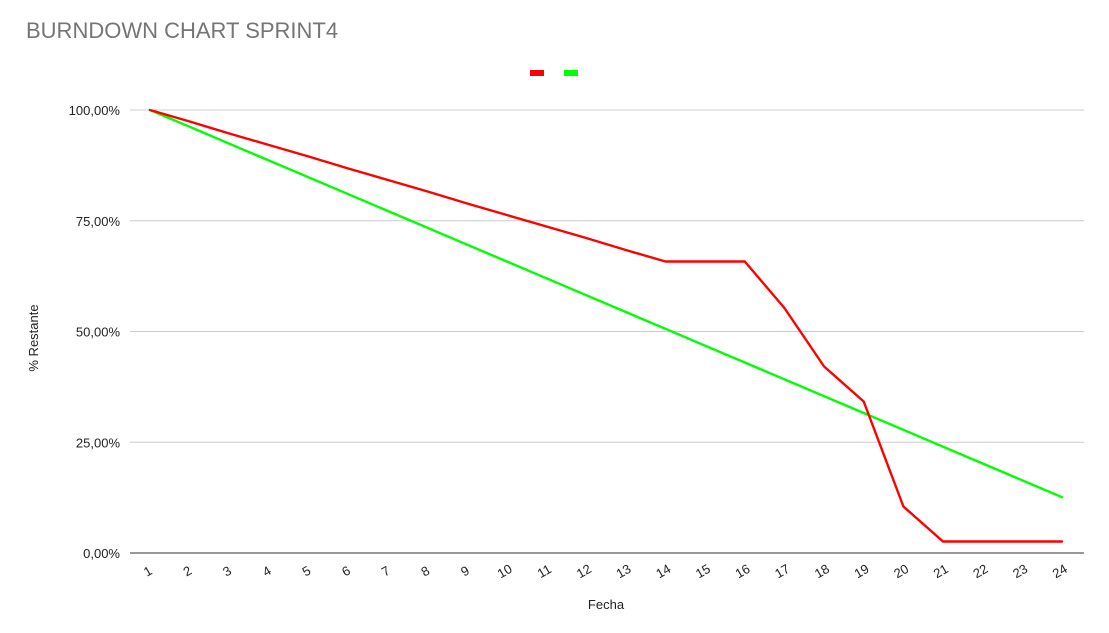 Image resolution: width=1109 pixels, height=633 pixels. Describe the element at coordinates (980, 571) in the screenshot. I see `x-tick-label: 22` at that location.